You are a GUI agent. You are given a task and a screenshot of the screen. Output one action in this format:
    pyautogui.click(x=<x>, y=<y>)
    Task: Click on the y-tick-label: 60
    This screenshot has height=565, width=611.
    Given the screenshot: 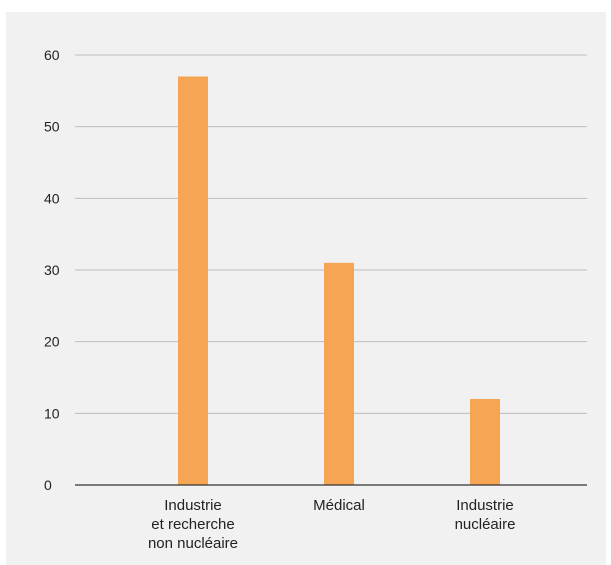 What is the action you would take?
    pyautogui.click(x=52, y=55)
    